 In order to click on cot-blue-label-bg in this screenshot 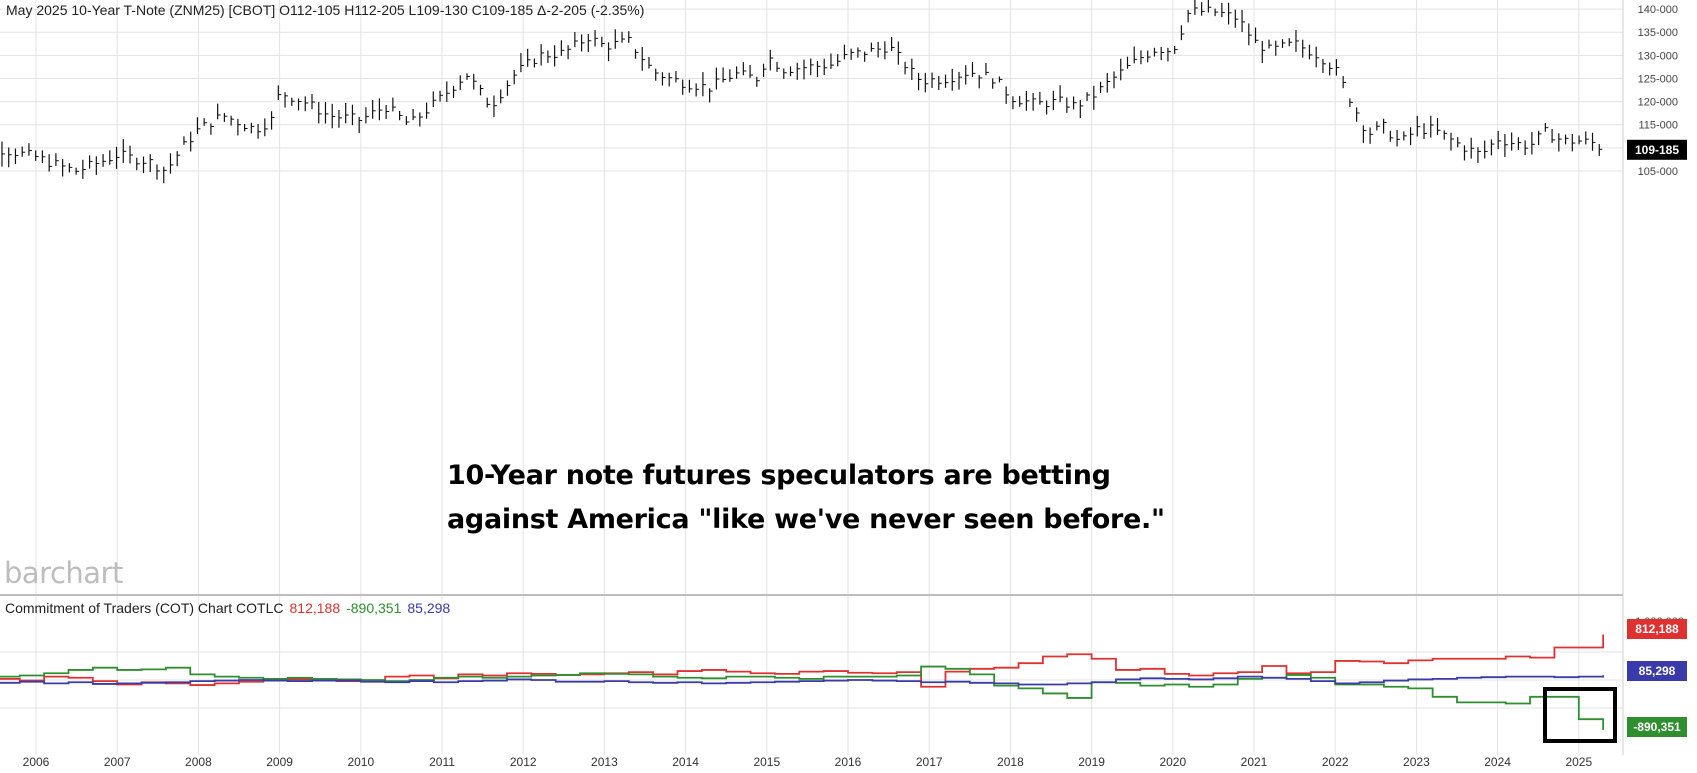, I will do `click(1657, 671)`.